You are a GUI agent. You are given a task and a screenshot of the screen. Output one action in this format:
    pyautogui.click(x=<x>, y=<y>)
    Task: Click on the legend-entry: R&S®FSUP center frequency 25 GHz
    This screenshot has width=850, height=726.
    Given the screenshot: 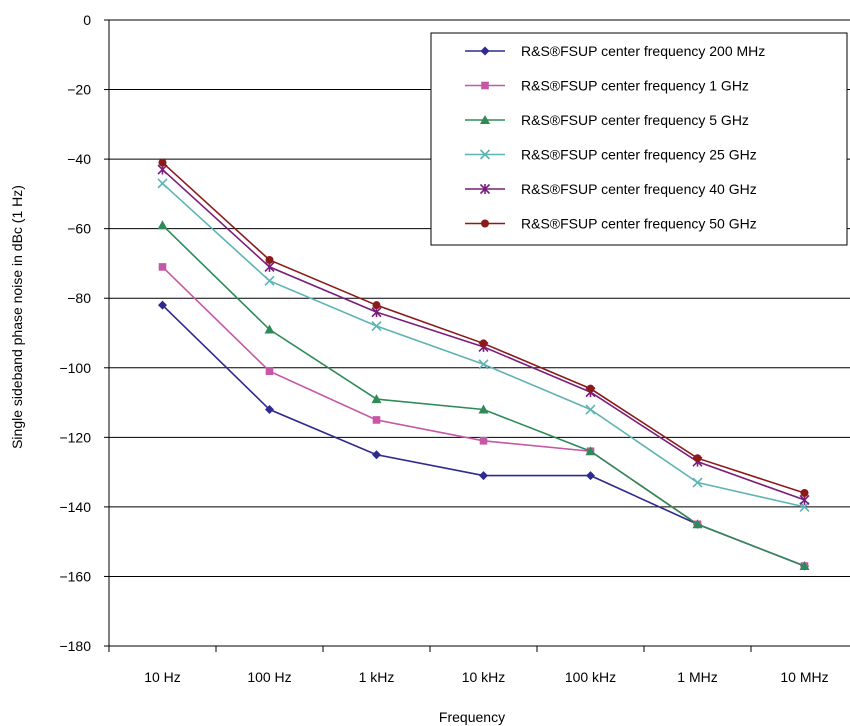 What is the action you would take?
    pyautogui.click(x=611, y=155)
    